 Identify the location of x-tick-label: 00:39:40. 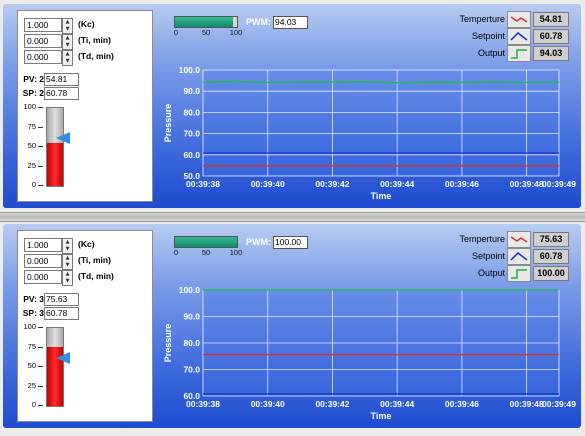
(268, 404).